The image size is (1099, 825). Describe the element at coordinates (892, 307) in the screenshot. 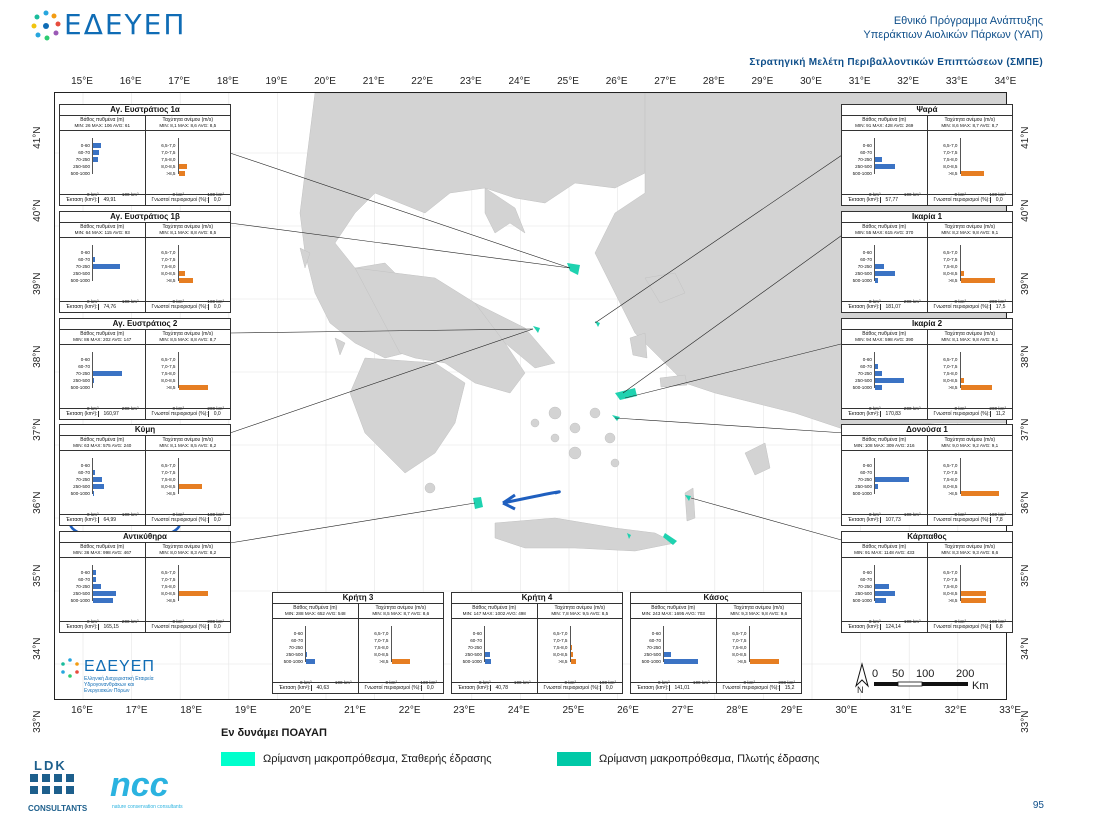

I see `area-value: 181,07` at that location.